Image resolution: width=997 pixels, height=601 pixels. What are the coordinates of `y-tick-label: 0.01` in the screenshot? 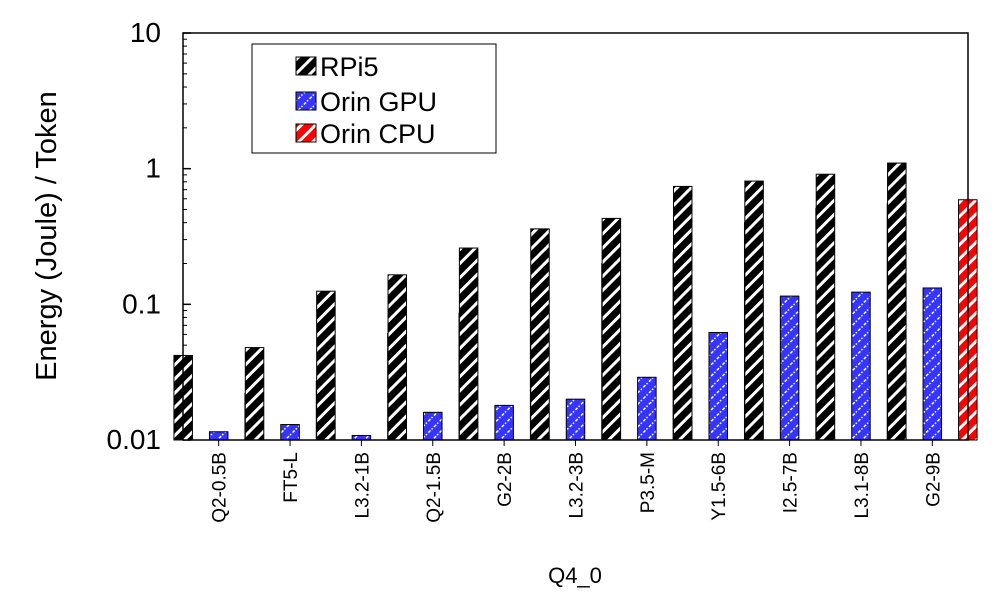 It's located at (134, 439).